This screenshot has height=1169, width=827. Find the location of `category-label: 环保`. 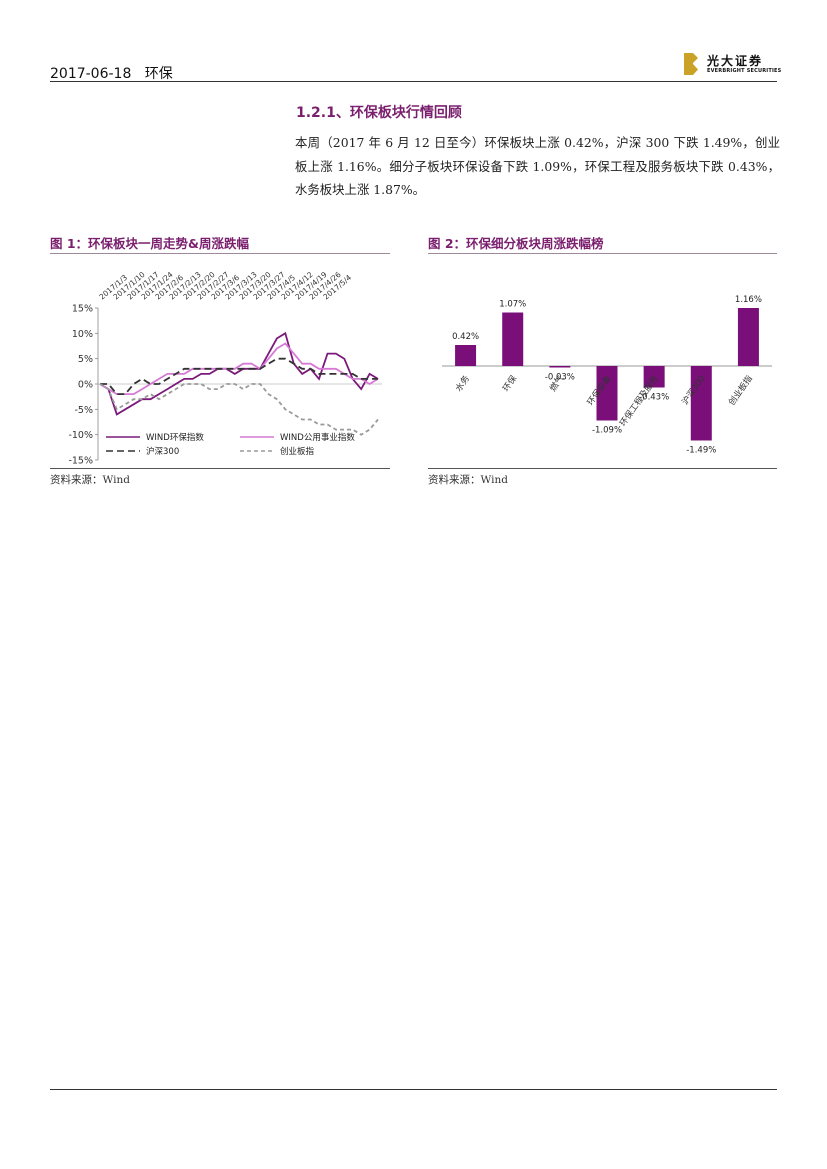

category-label: 环保 is located at coordinates (509, 383).